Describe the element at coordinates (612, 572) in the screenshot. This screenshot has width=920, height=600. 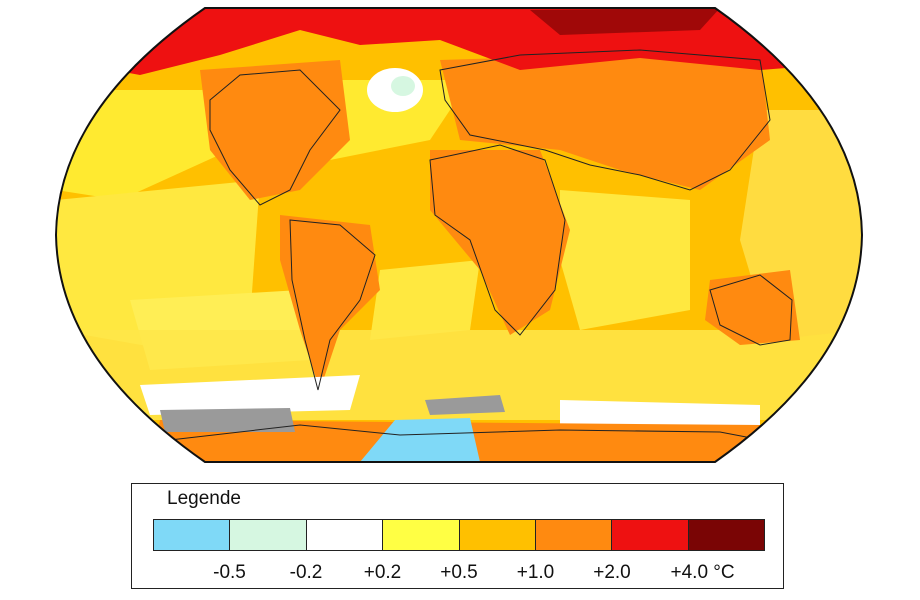
I see `legend-tick-label: +2.0` at that location.